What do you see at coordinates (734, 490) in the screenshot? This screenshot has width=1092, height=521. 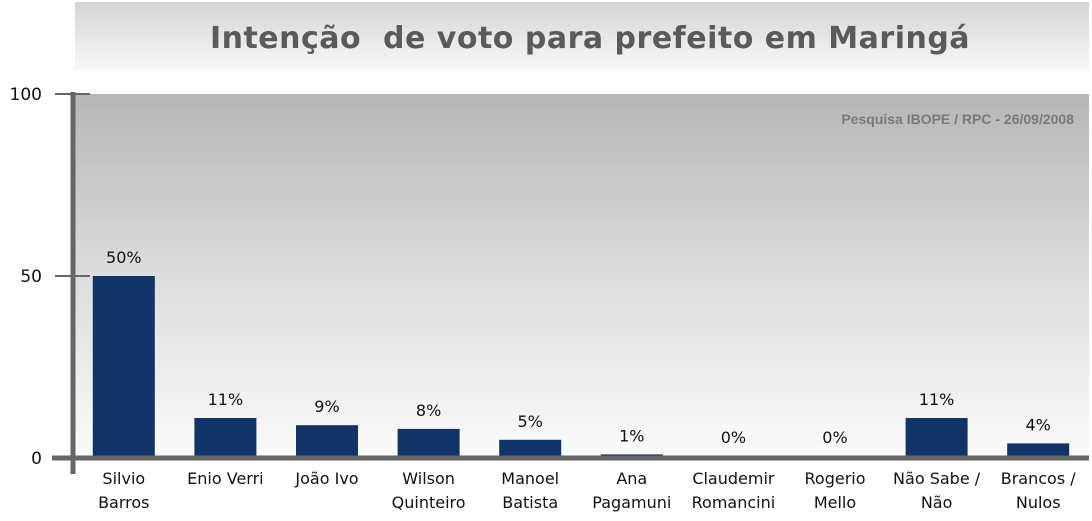 I see `x-label-6: Claudemir Romancini` at bounding box center [734, 490].